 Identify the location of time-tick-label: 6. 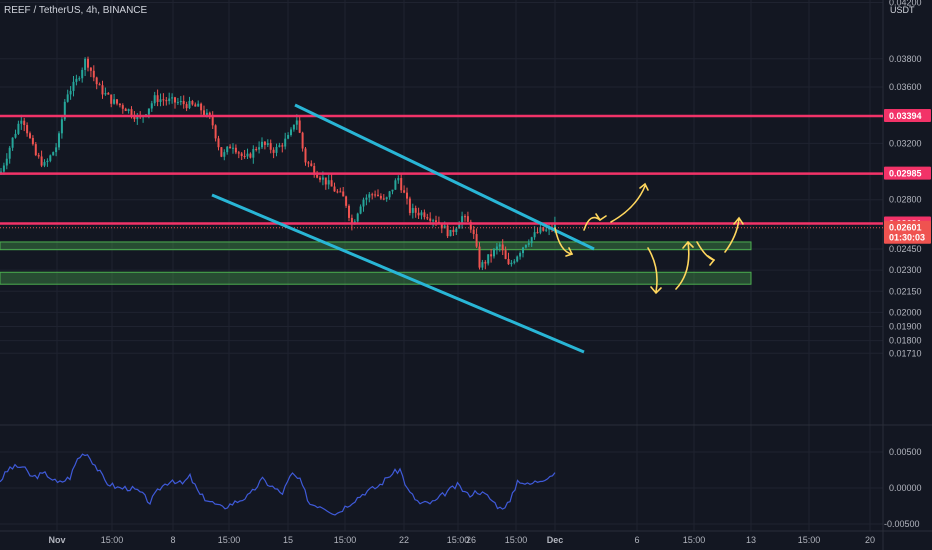
(636, 540).